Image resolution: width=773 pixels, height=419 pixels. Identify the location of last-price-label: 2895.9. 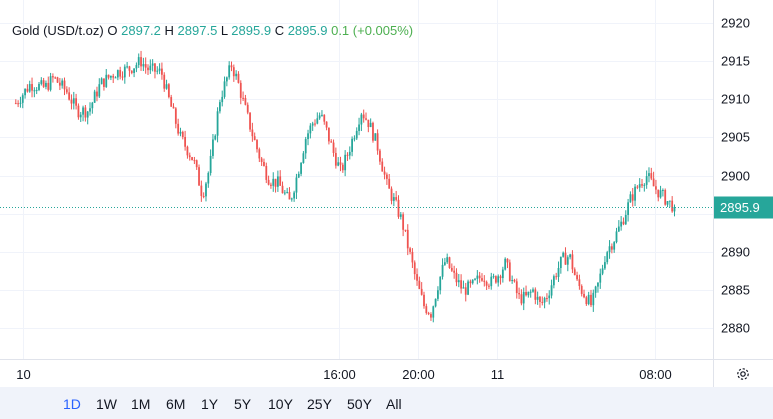
(740, 207).